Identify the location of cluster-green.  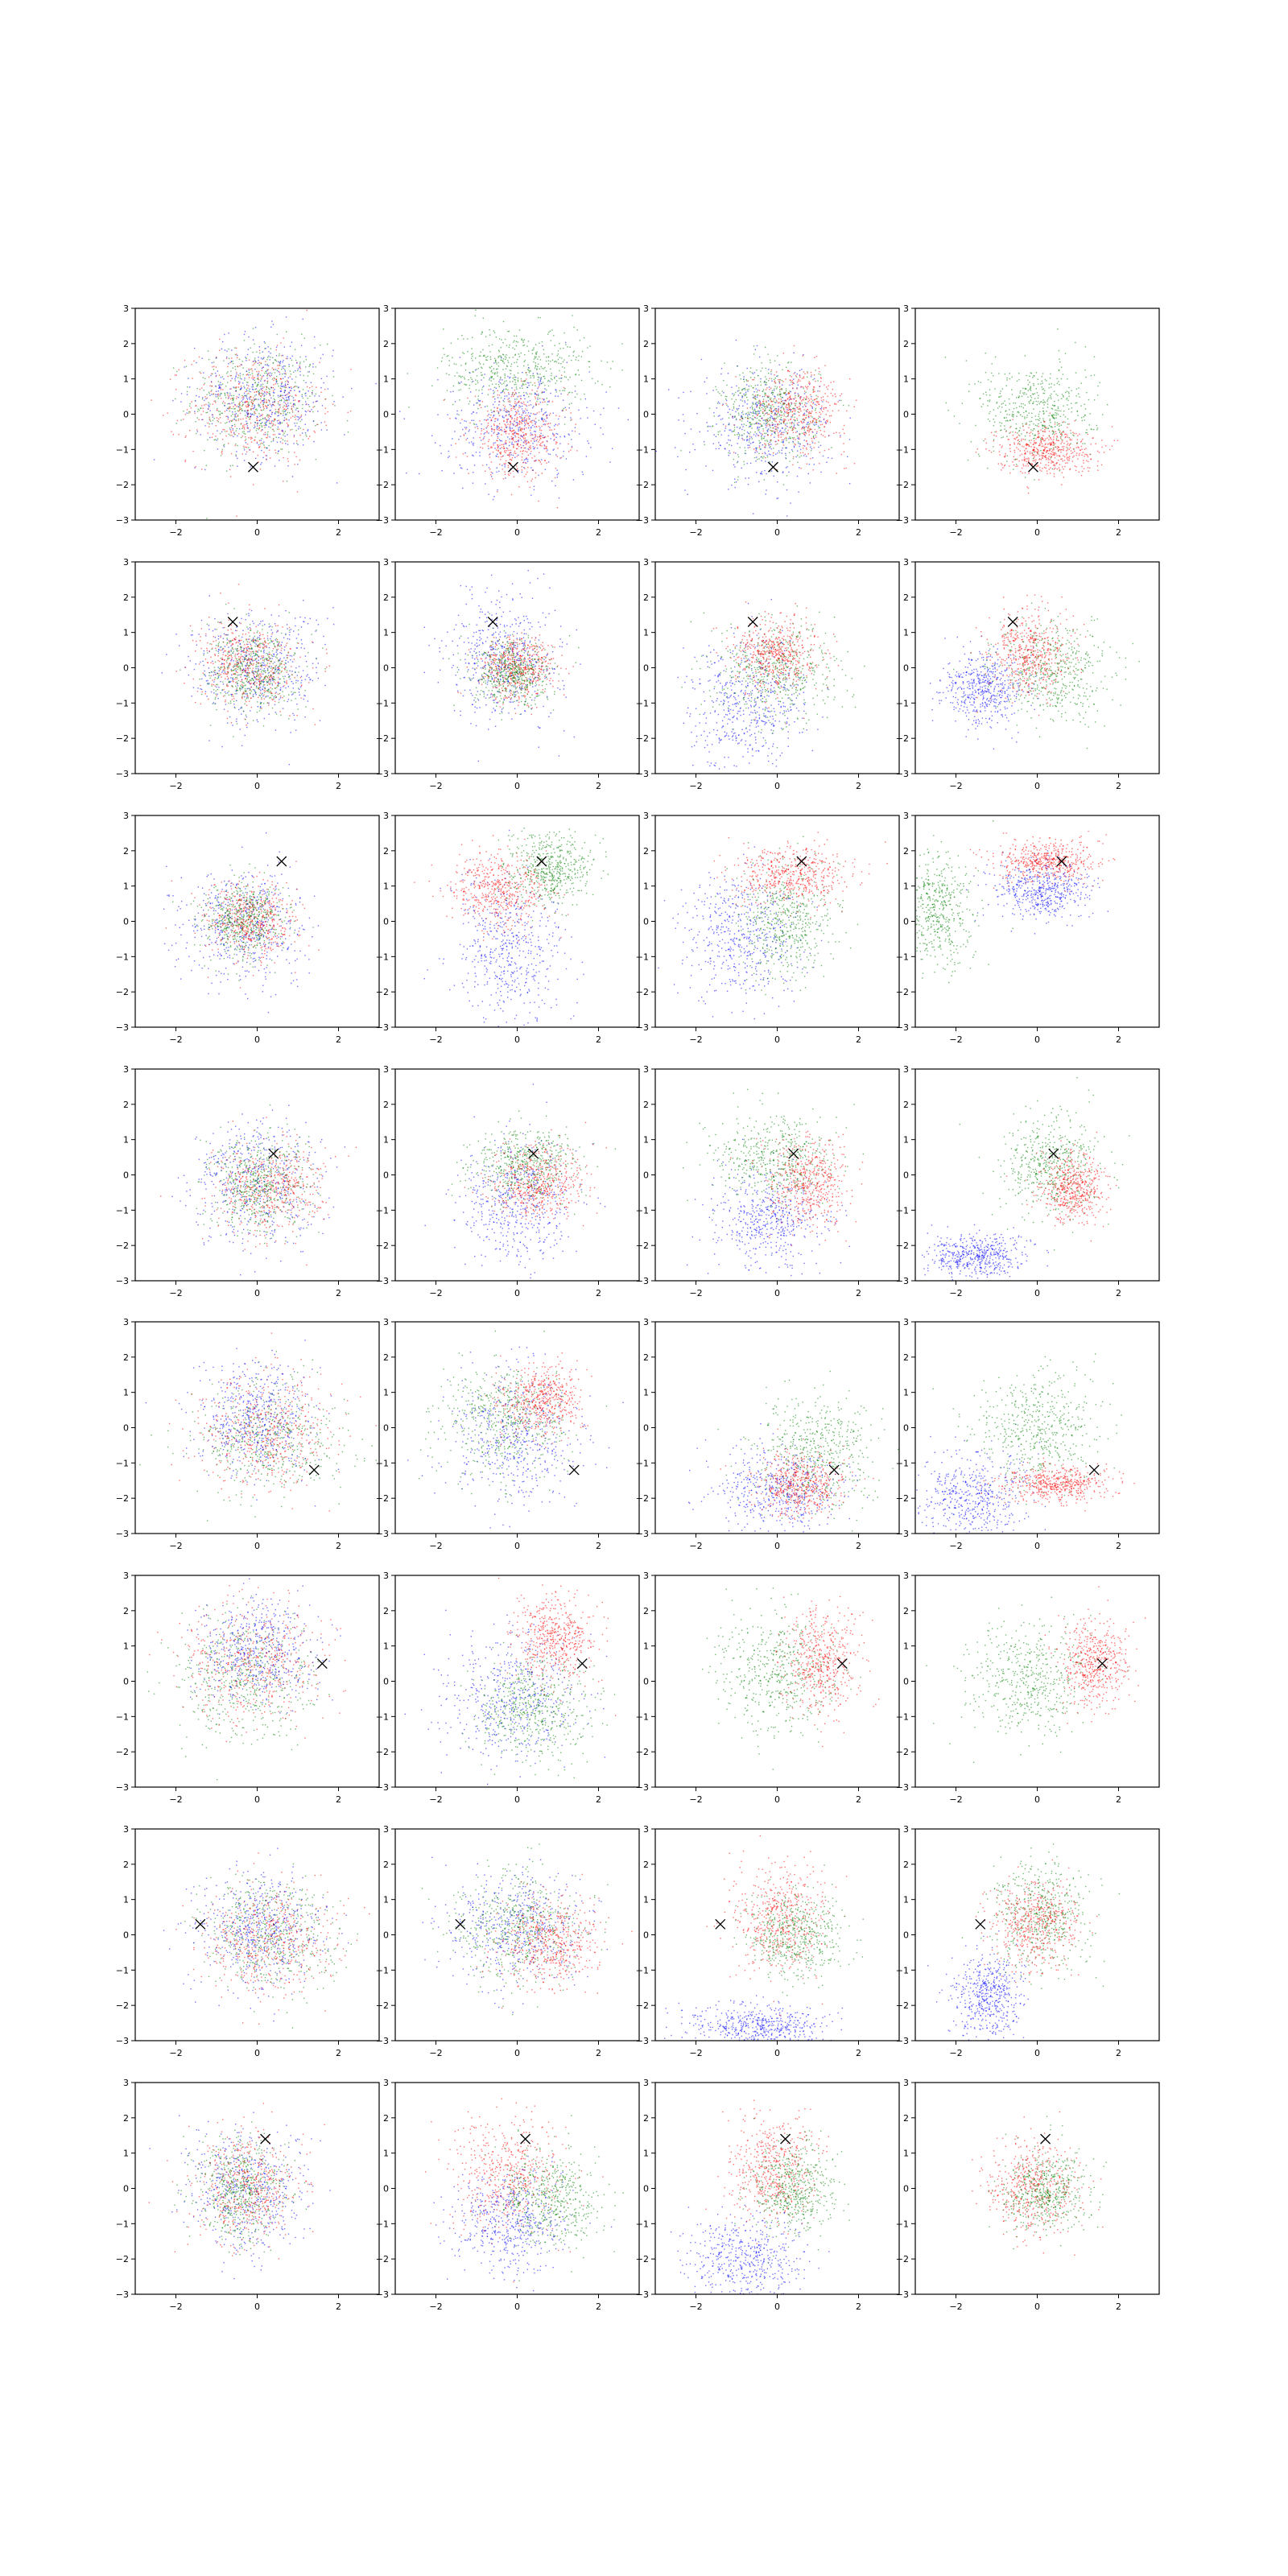
(1026, 404).